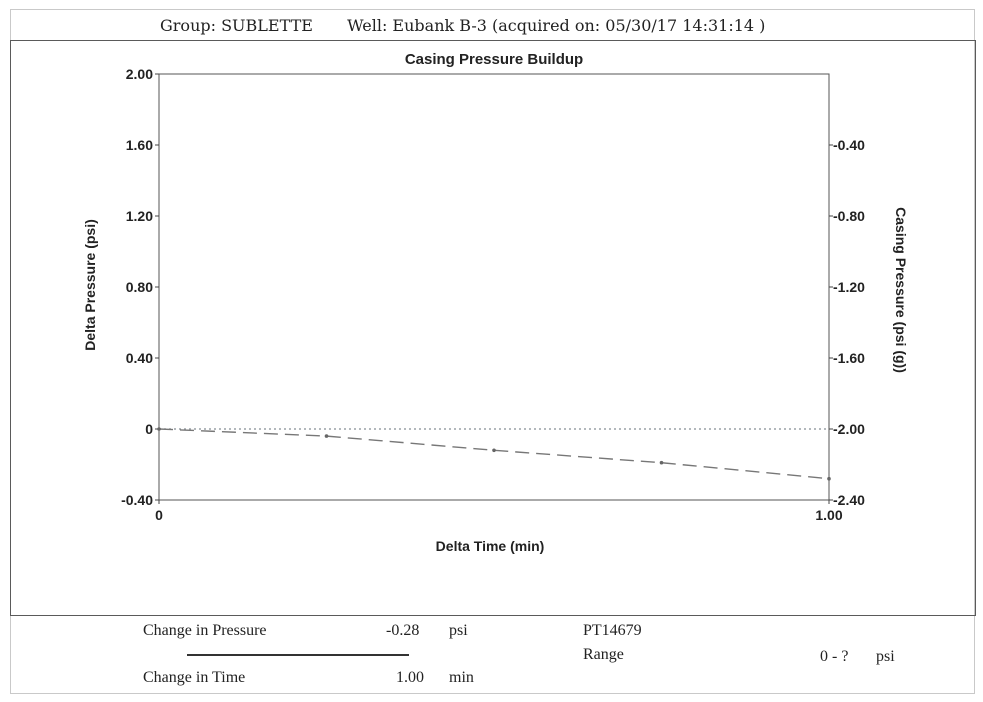  Describe the element at coordinates (828, 515) in the screenshot. I see `x-tick-label: 1.00` at that location.